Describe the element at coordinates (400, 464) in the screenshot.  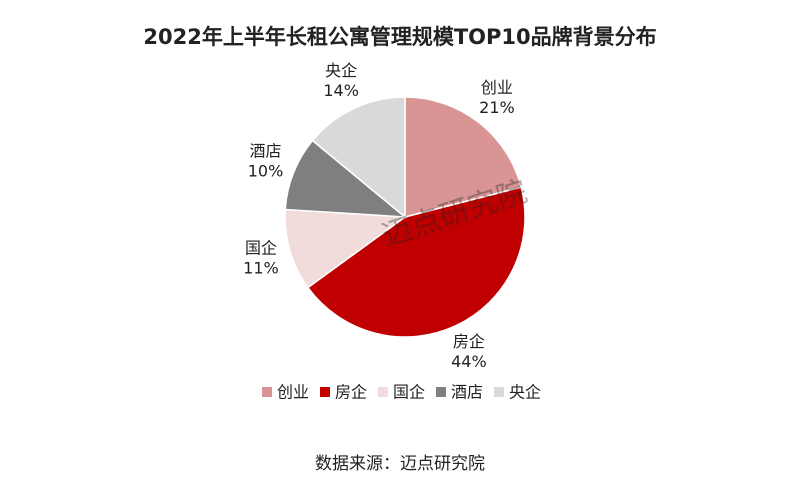
I see `source-note: 数据来源：迈点研究院` at that location.